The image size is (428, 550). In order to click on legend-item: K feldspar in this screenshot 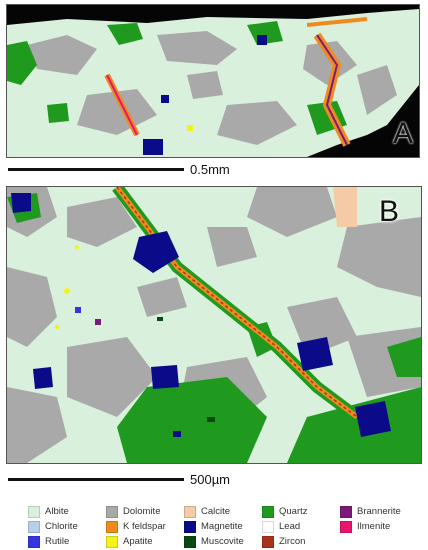, I will do `click(145, 526)`.